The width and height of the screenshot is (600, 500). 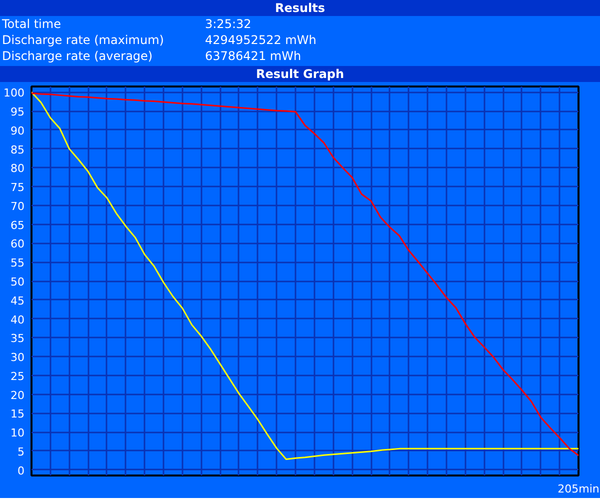 What do you see at coordinates (17, 244) in the screenshot?
I see `y-tick-label: 60` at bounding box center [17, 244].